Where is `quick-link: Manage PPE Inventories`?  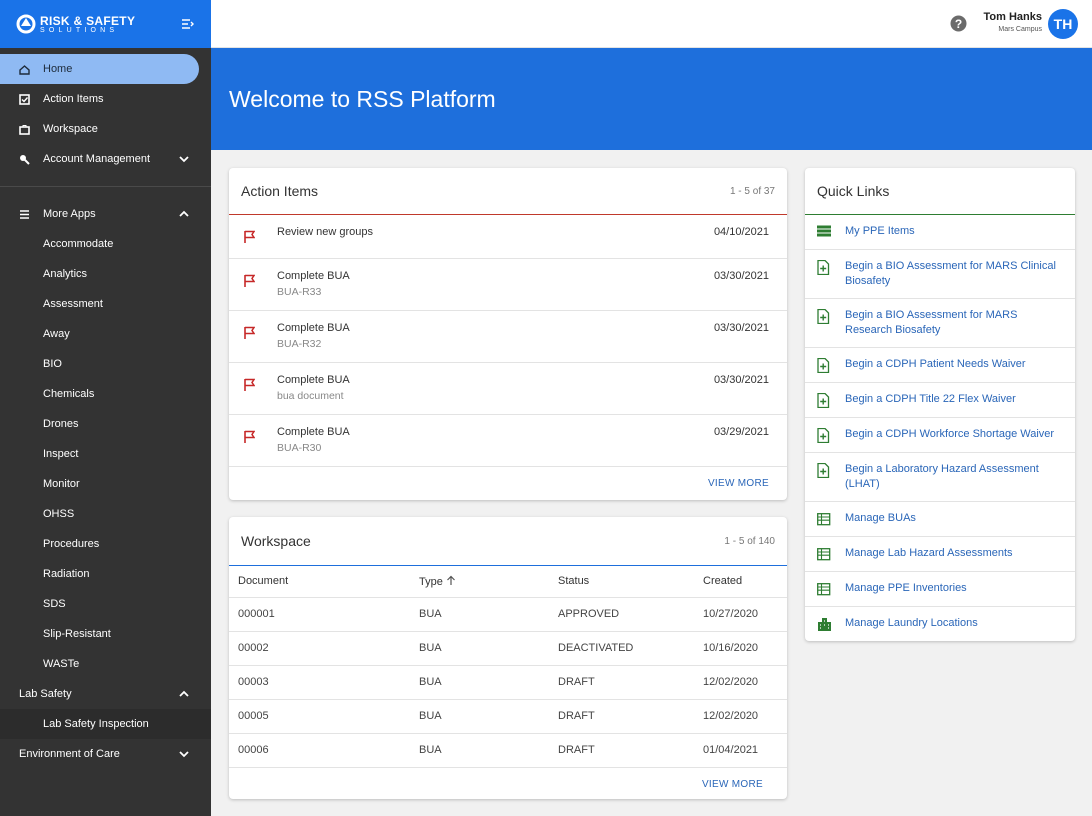
quick-link: Manage PPE Inventories is located at coordinates (940, 589).